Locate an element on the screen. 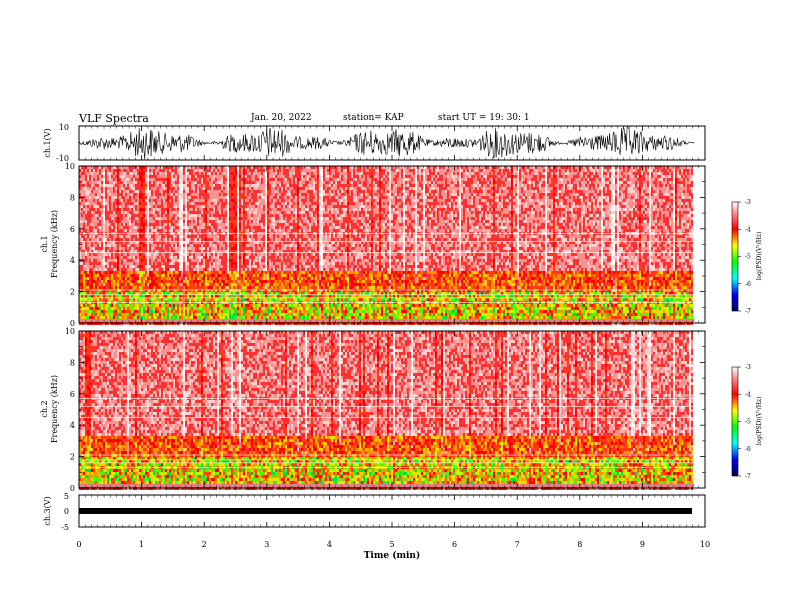 This screenshot has height=612, width=792. date-label: Jan. 20, 2022 is located at coordinates (281, 118).